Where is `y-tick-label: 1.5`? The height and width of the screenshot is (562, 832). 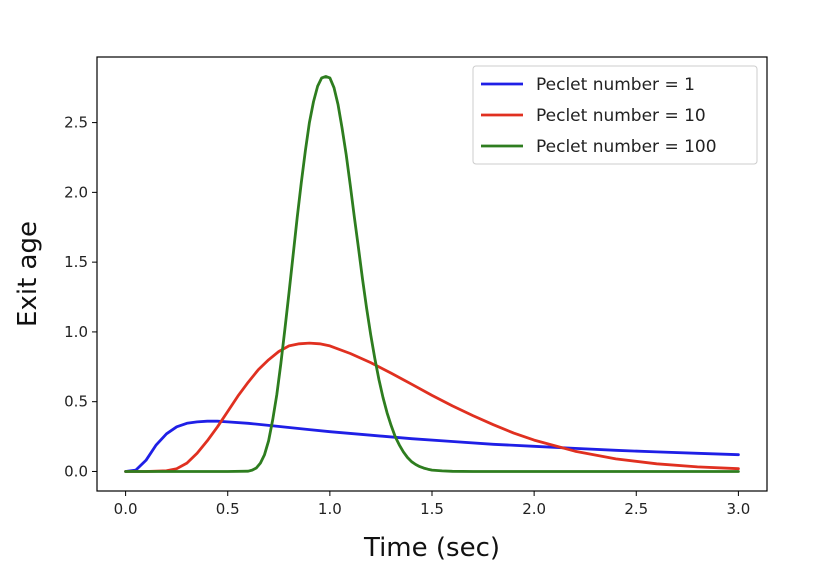 y-tick-label: 1.5 is located at coordinates (76, 262).